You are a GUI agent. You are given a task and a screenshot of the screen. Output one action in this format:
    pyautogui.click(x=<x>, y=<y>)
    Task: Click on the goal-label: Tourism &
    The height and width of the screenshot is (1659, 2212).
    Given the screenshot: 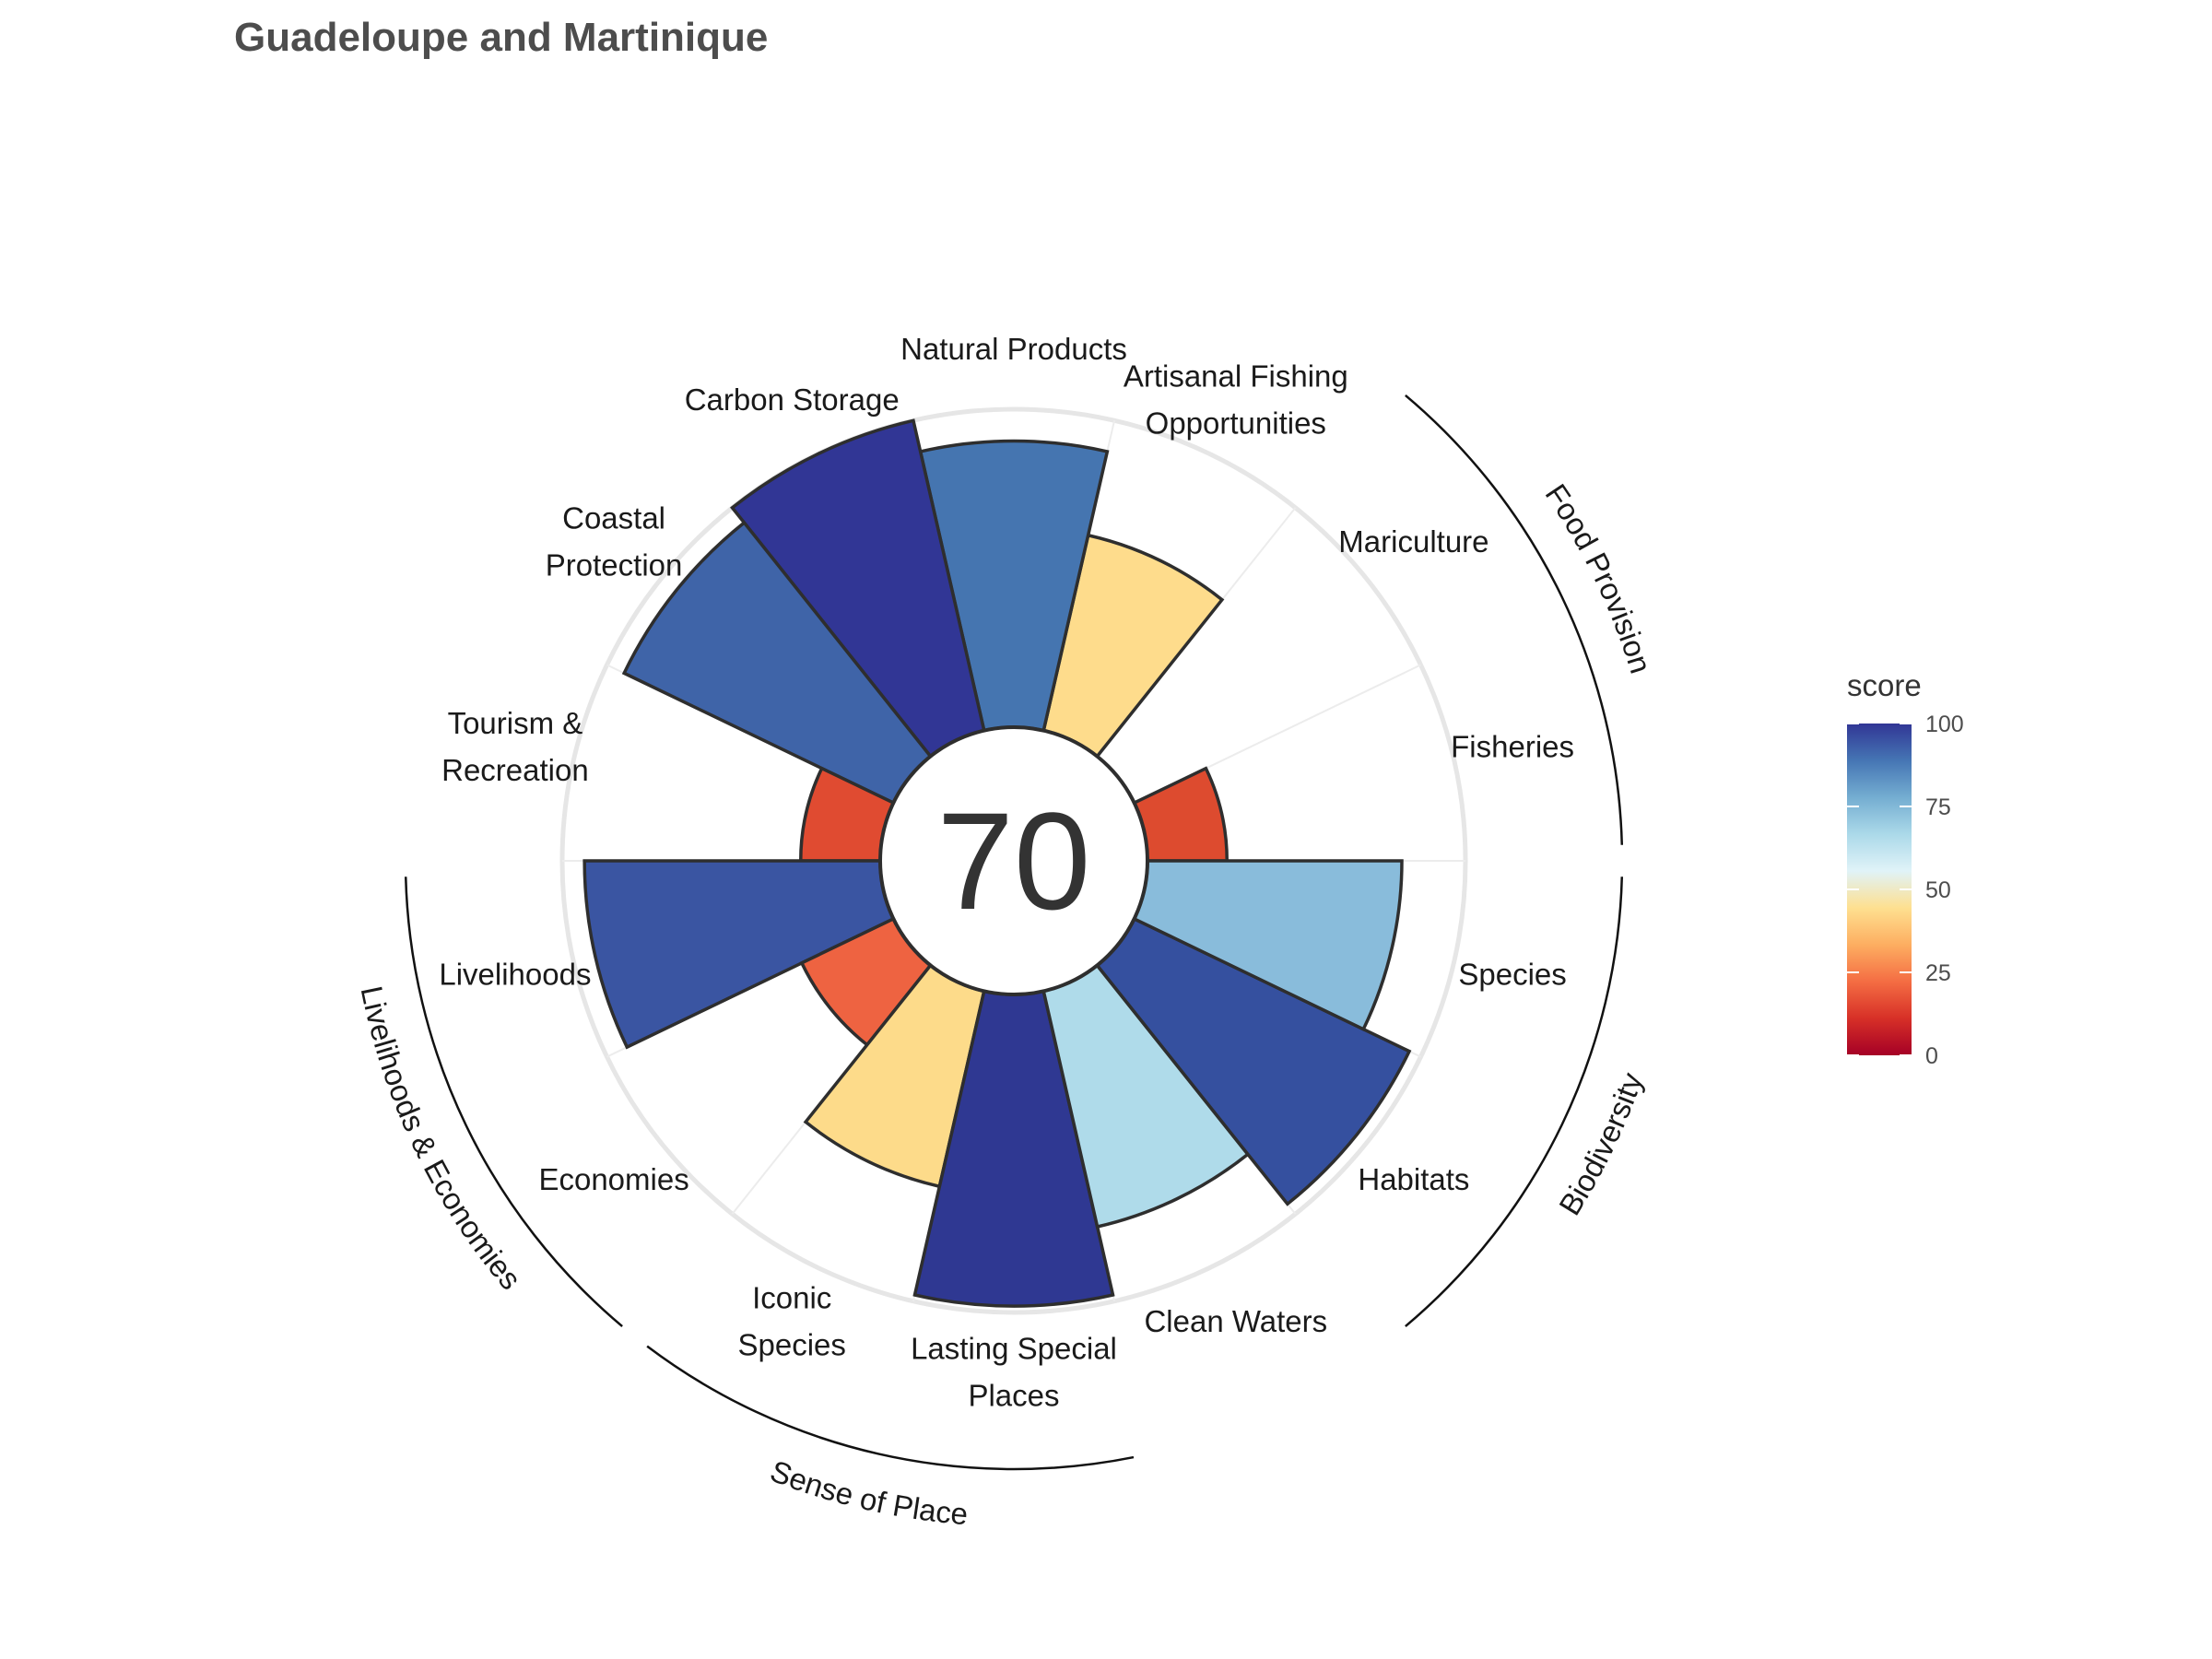 What is the action you would take?
    pyautogui.click(x=515, y=723)
    